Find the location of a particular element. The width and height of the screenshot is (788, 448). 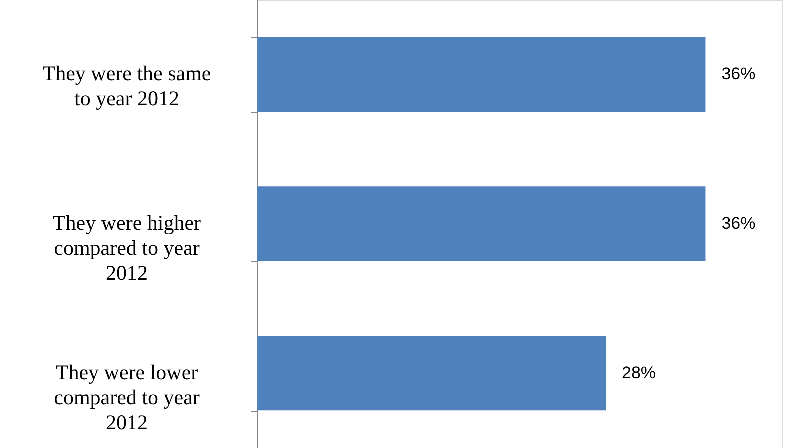

y-tick-label: They were the same to year 2012 is located at coordinates (127, 86).